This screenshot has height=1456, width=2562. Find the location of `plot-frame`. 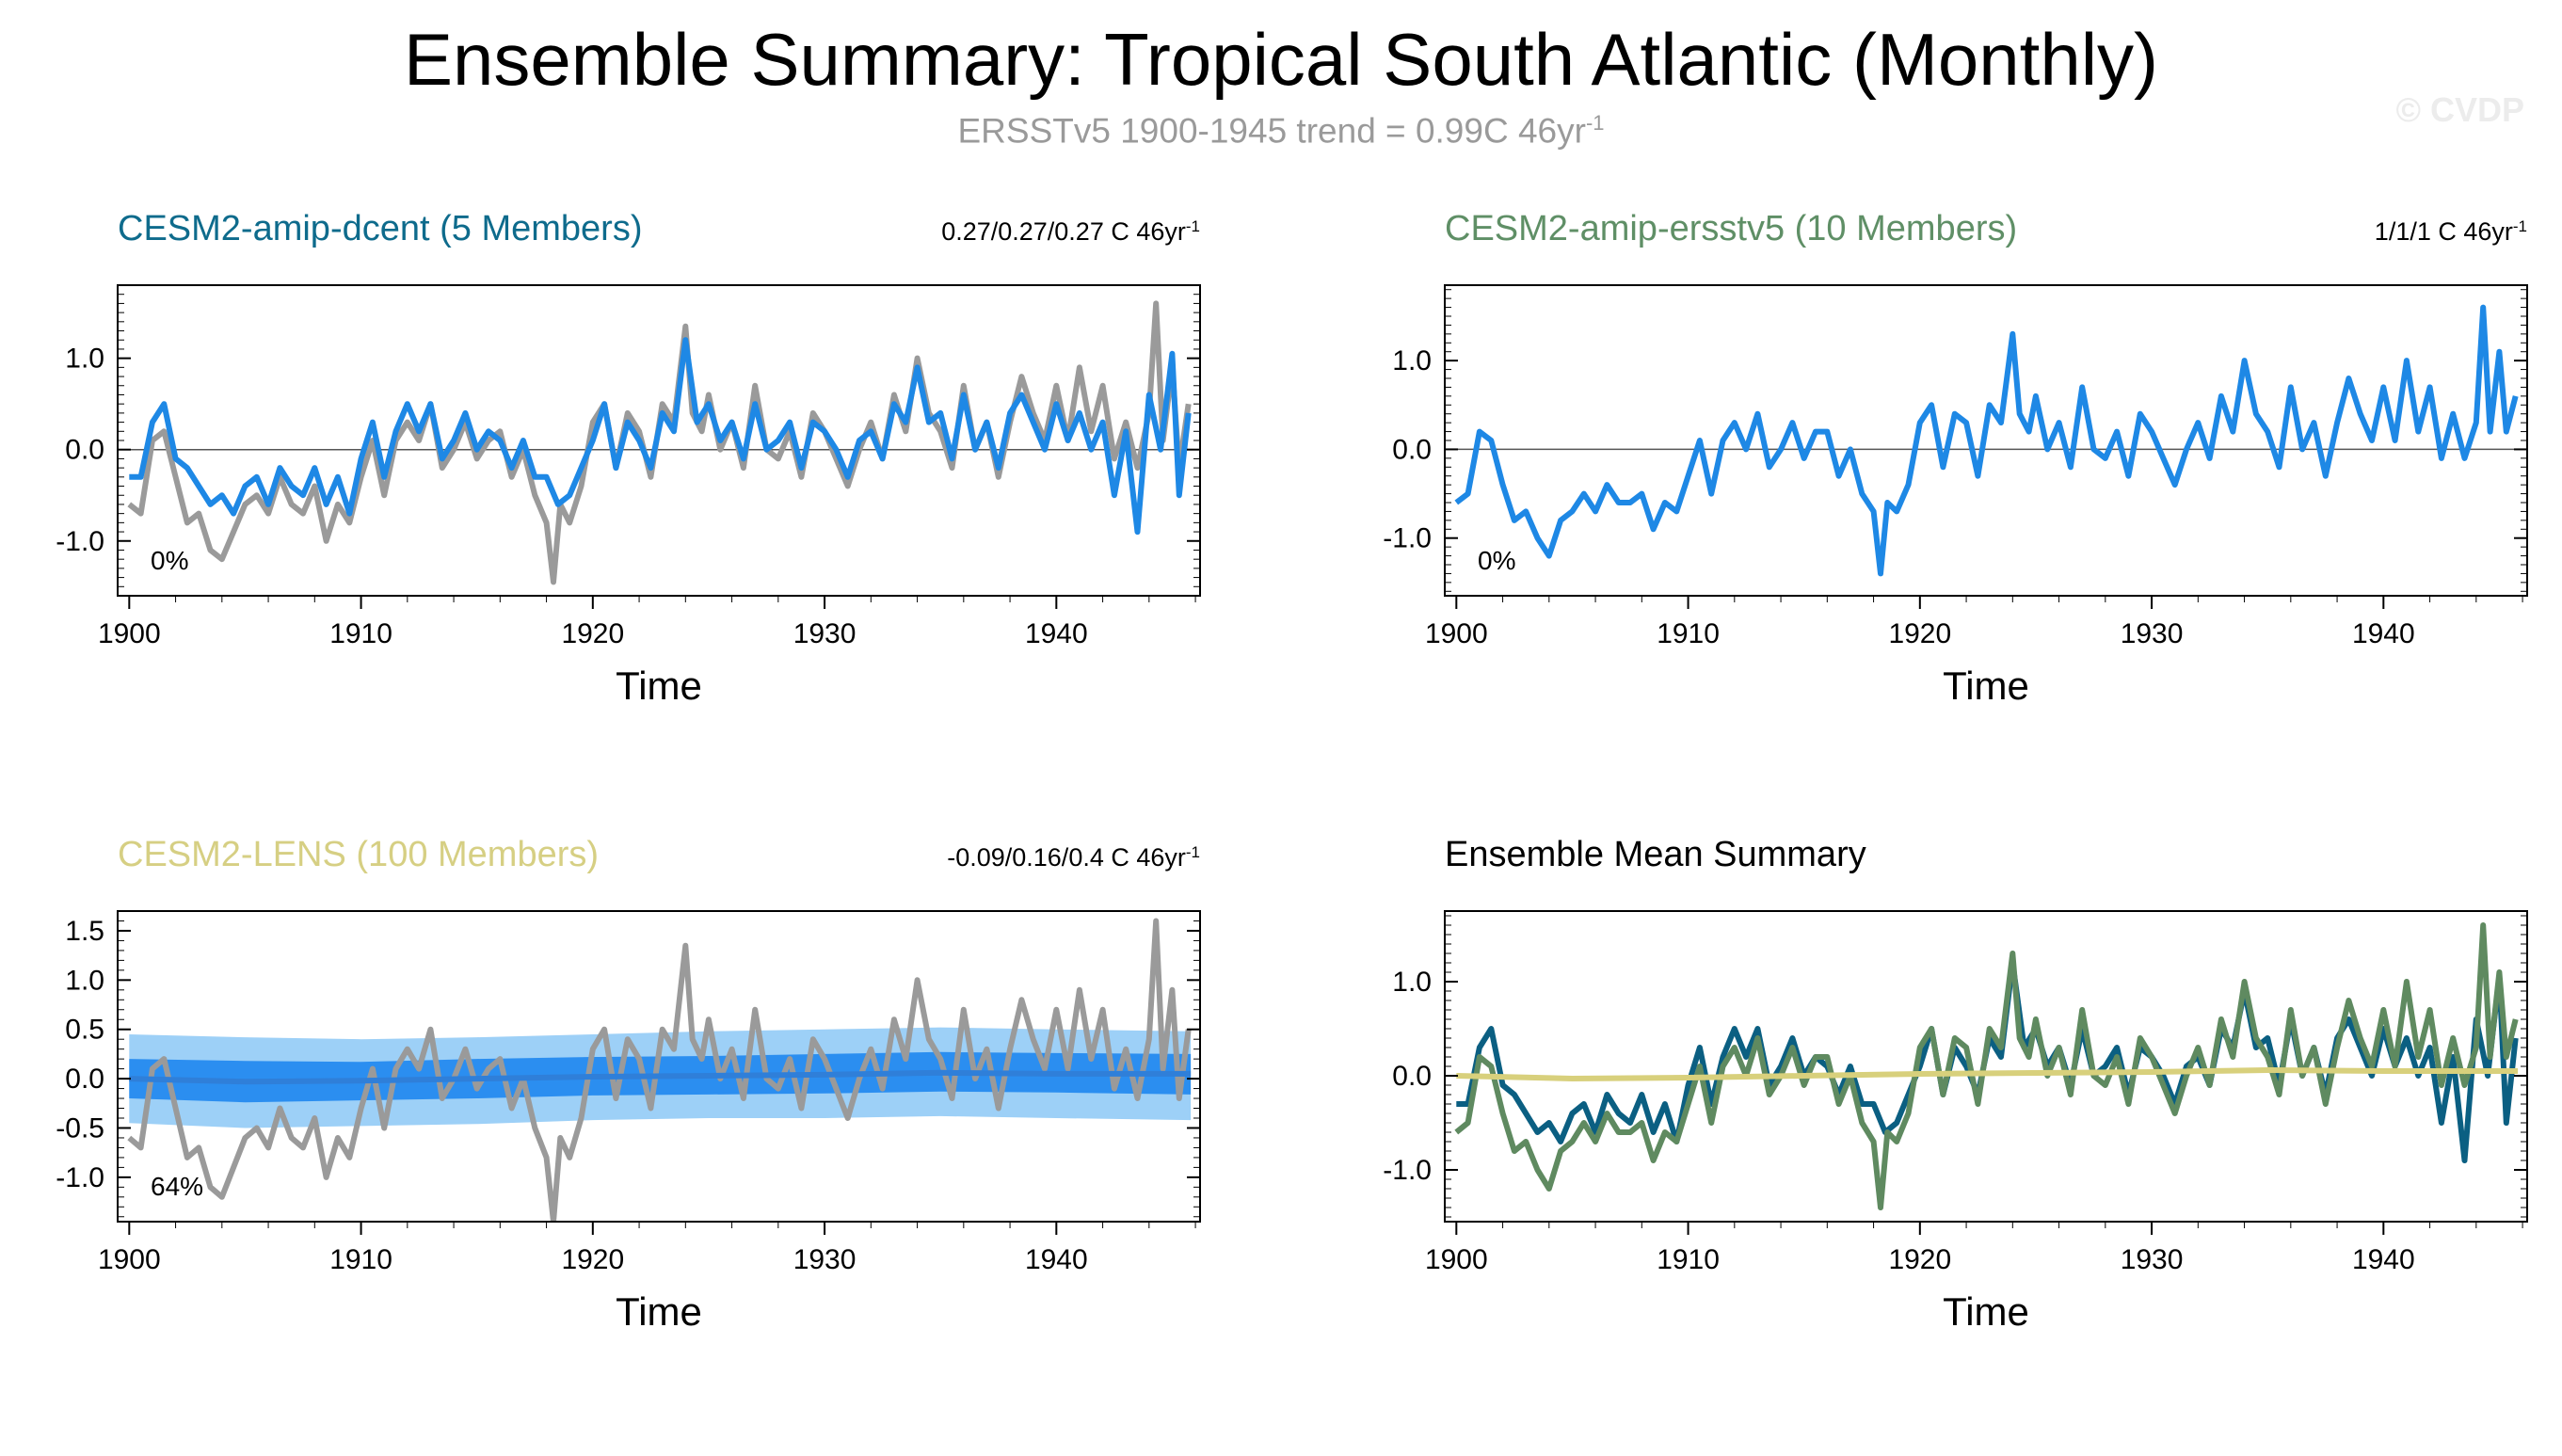

plot-frame is located at coordinates (659, 1066).